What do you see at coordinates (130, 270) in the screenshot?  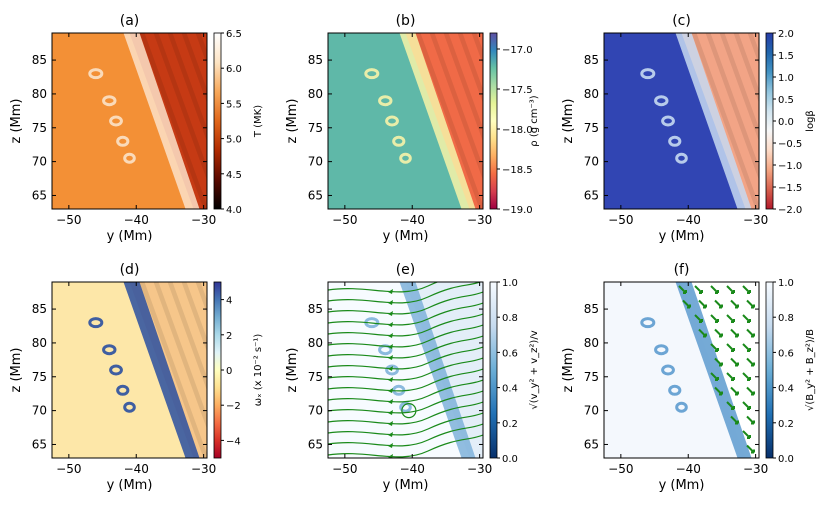 I see `panel-title: (d)` at bounding box center [130, 270].